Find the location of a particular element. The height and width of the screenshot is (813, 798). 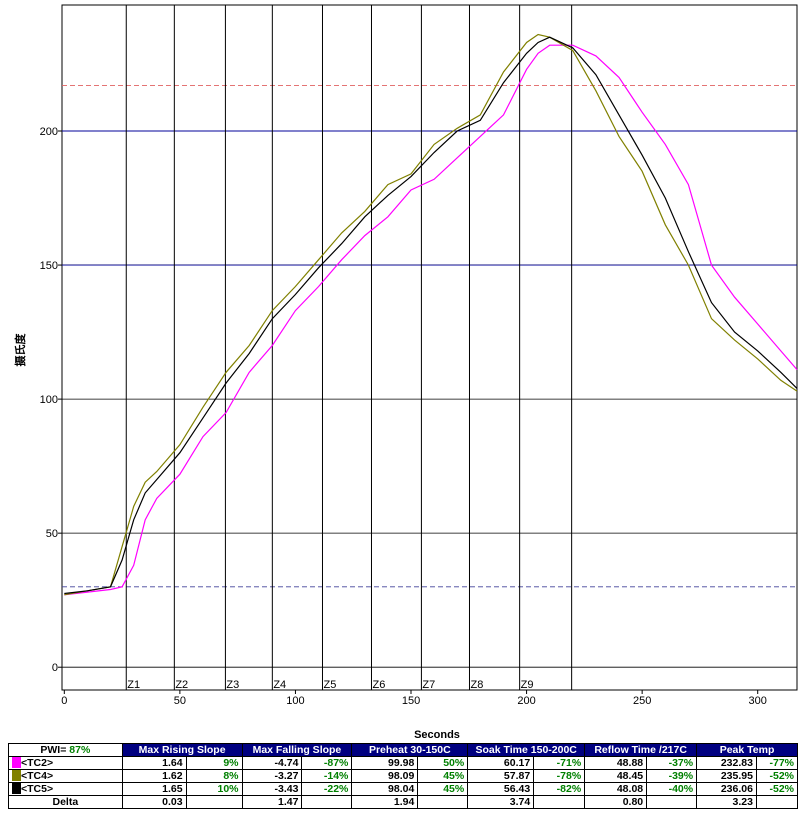

zone-label: Z7 is located at coordinates (428, 685).